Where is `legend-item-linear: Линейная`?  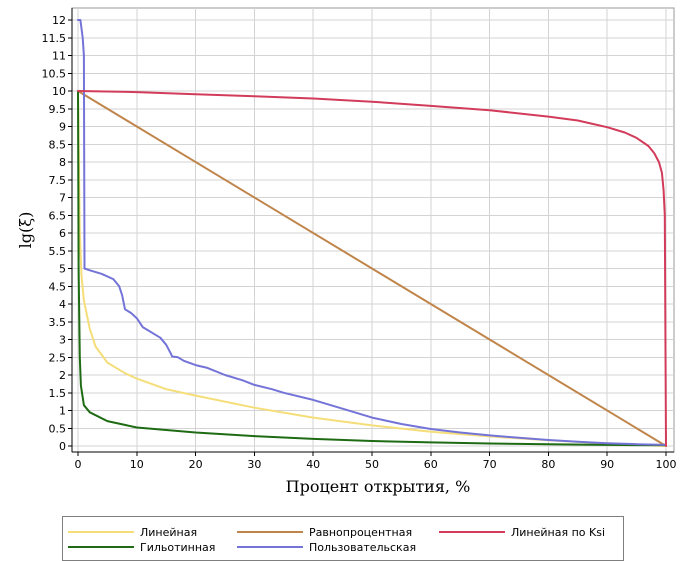
legend-item-linear: Линейная is located at coordinates (132, 532).